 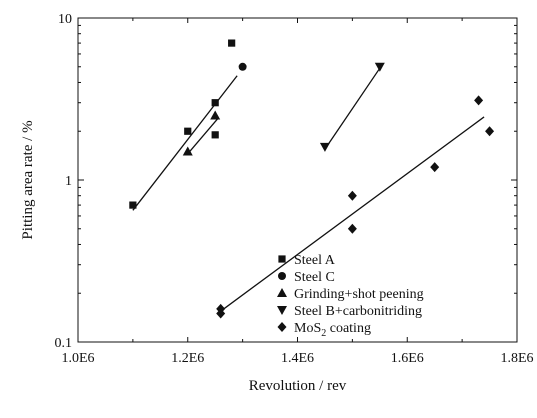 What do you see at coordinates (242, 66) in the screenshot?
I see `circle-data-point` at bounding box center [242, 66].